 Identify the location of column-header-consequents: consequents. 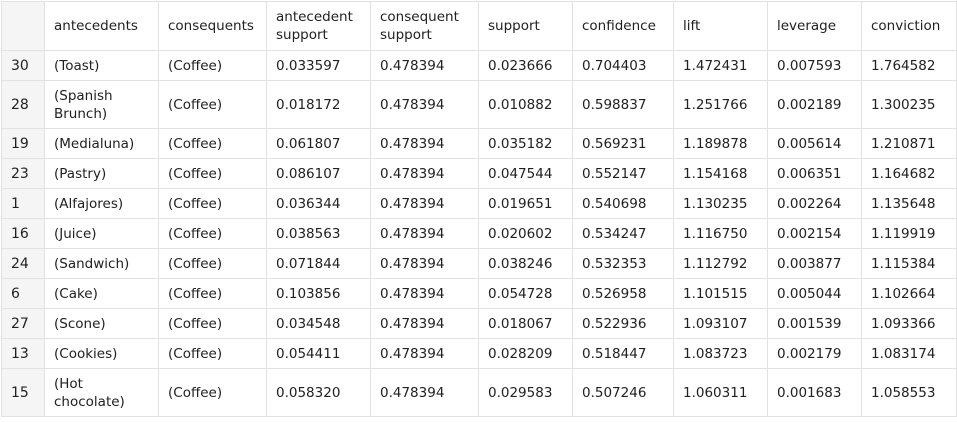
(212, 26).